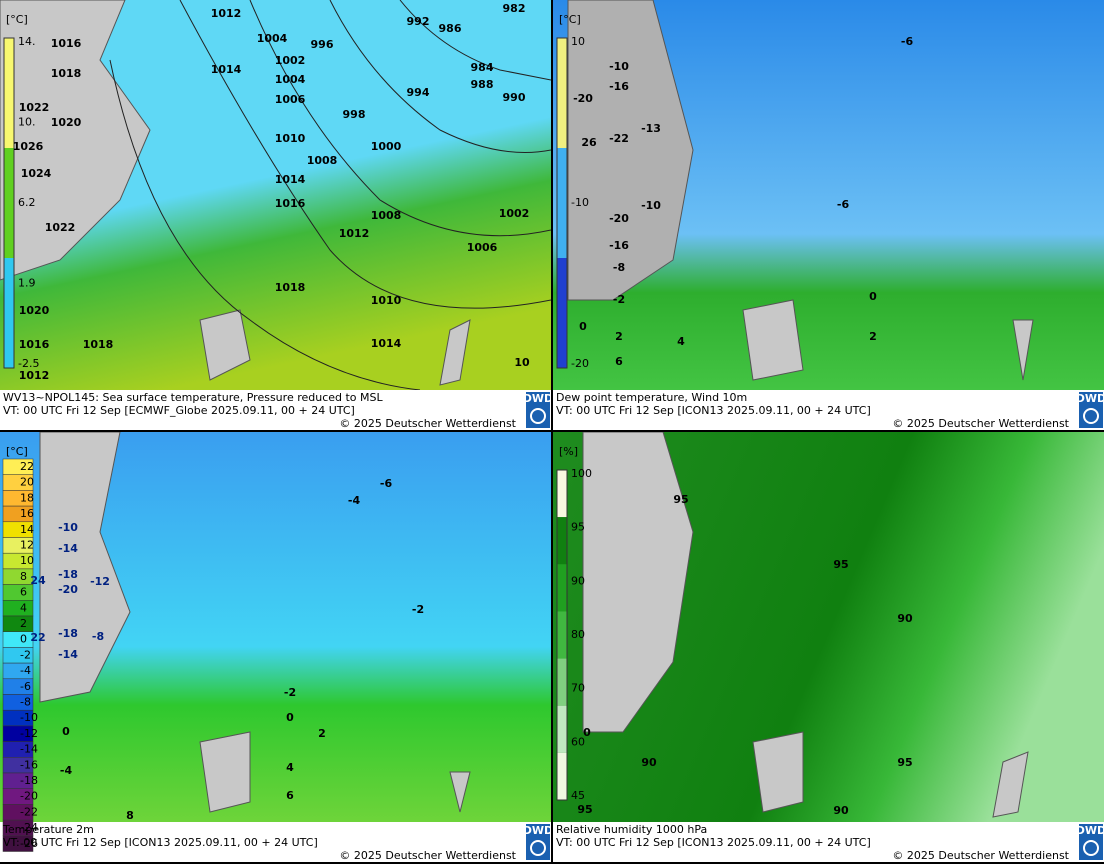 This screenshot has width=1104, height=864. I want to click on legend-label: -18, so click(29, 780).